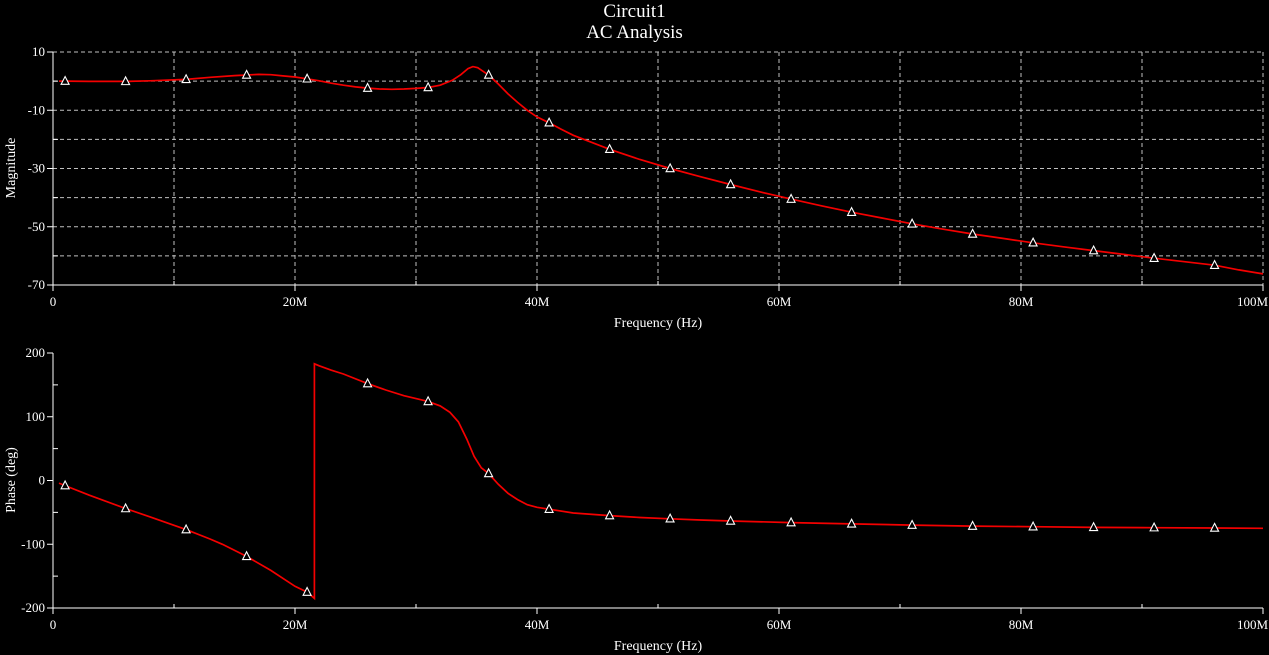 Image resolution: width=1269 pixels, height=655 pixels. What do you see at coordinates (658, 646) in the screenshot?
I see `frequency-axis-label-bottom: Frequency (Hz)` at bounding box center [658, 646].